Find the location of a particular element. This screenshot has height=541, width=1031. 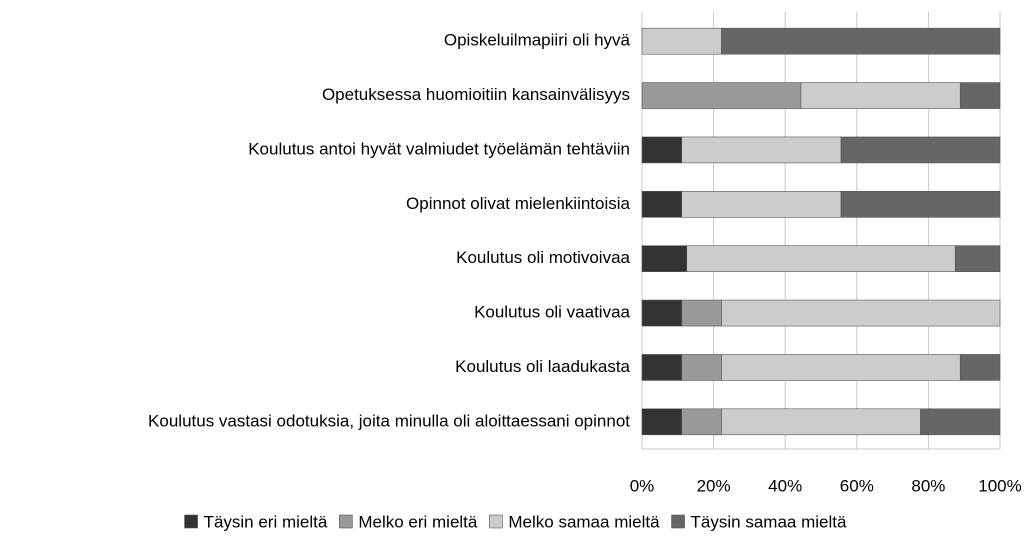

y-tick-label: Opinnot olivat mielenkiintoisia is located at coordinates (518, 203).